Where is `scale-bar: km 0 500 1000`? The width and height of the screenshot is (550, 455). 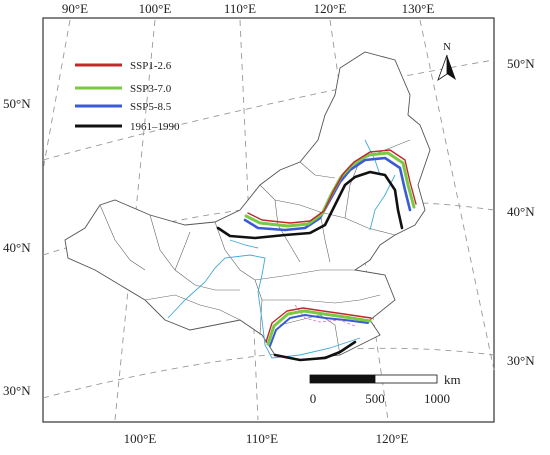 scale-bar: km 0 500 1000 is located at coordinates (385, 389).